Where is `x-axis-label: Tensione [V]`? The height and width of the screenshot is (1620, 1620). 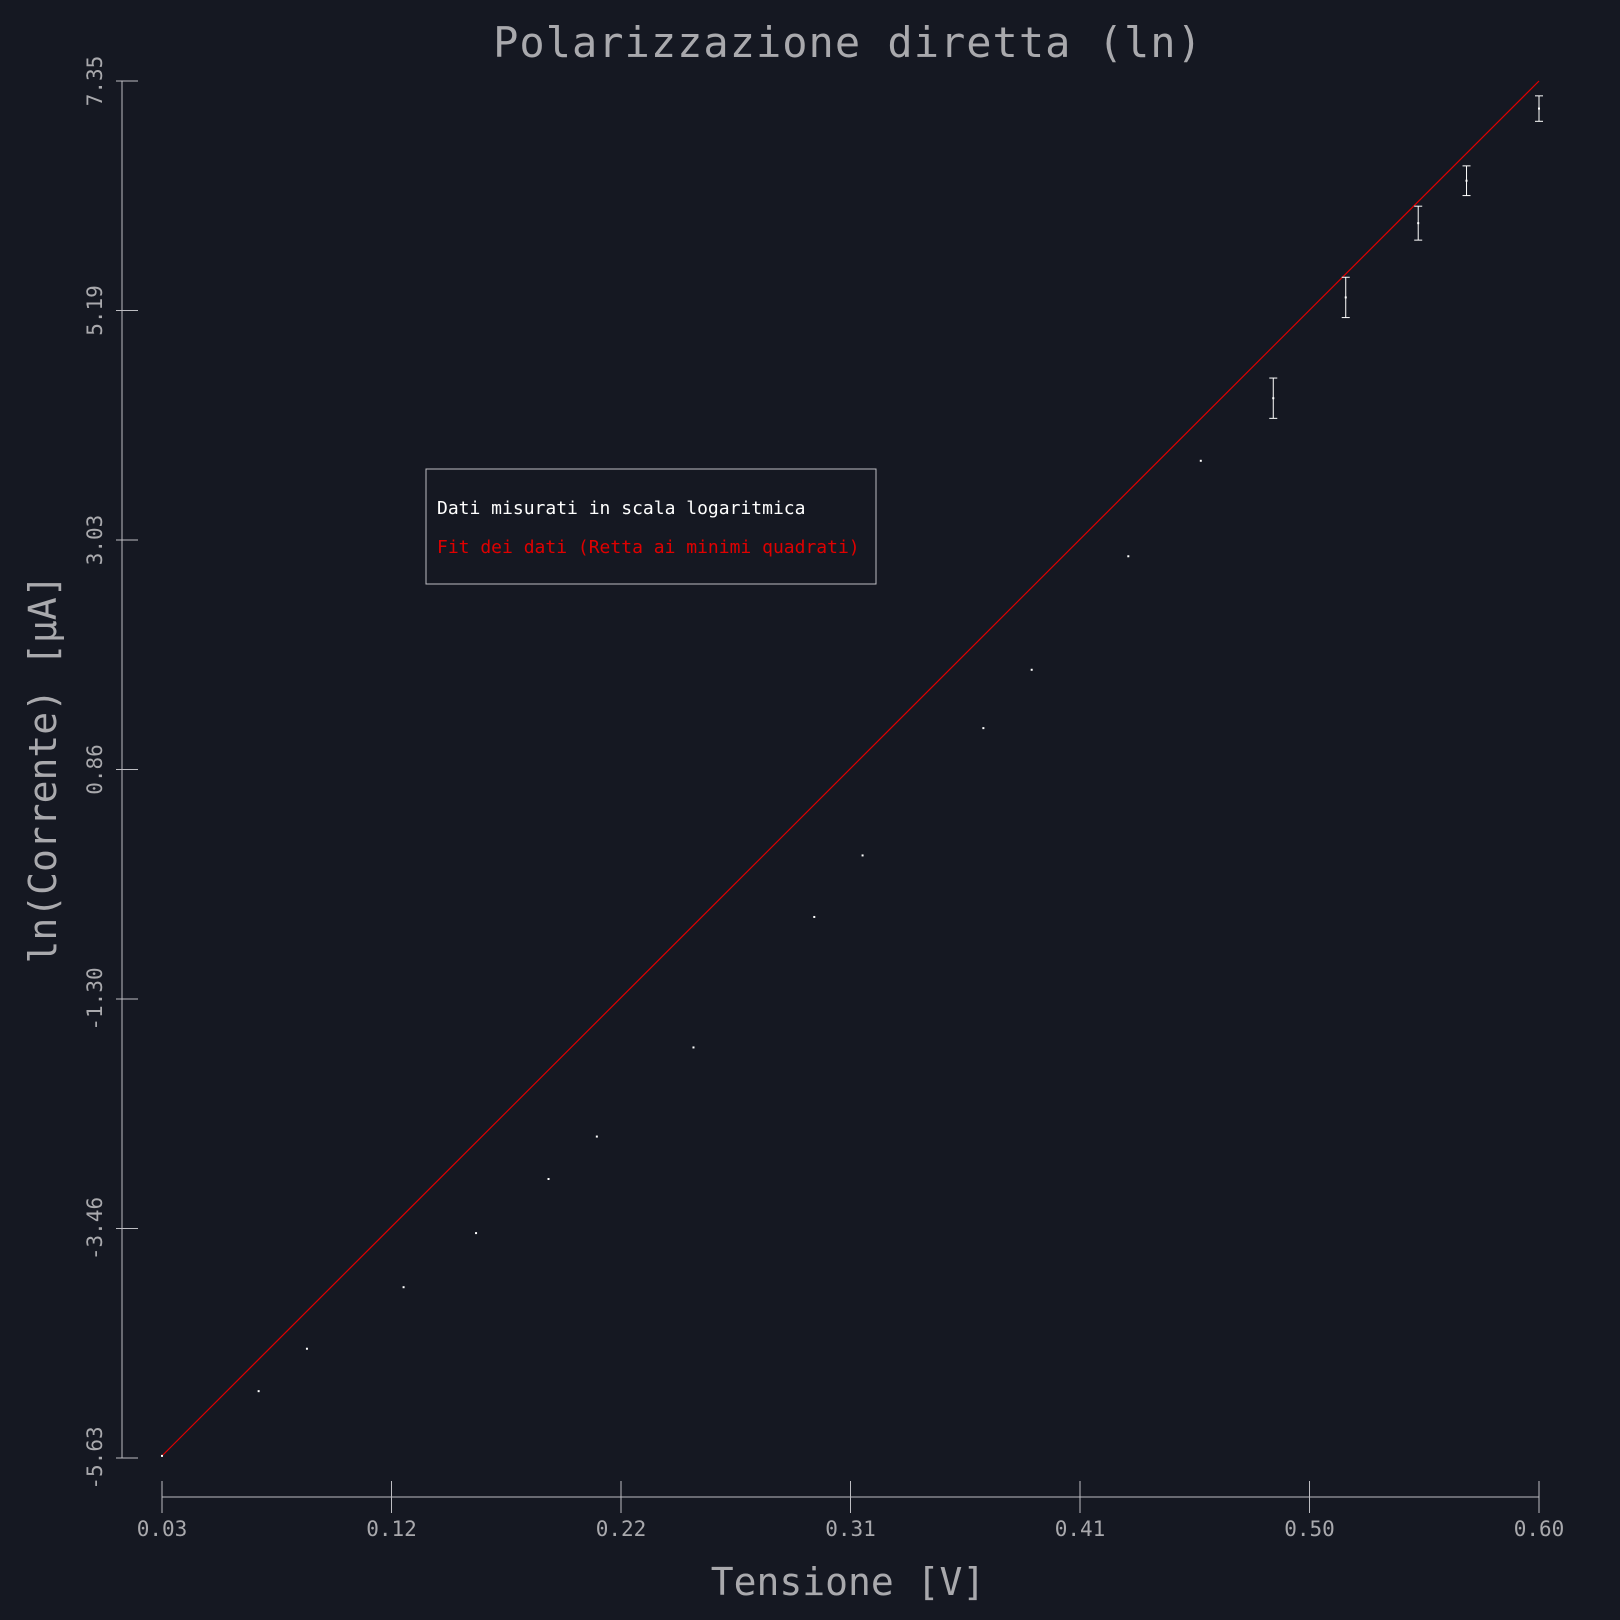 x-axis-label: Tensione [V] is located at coordinates (848, 1582).